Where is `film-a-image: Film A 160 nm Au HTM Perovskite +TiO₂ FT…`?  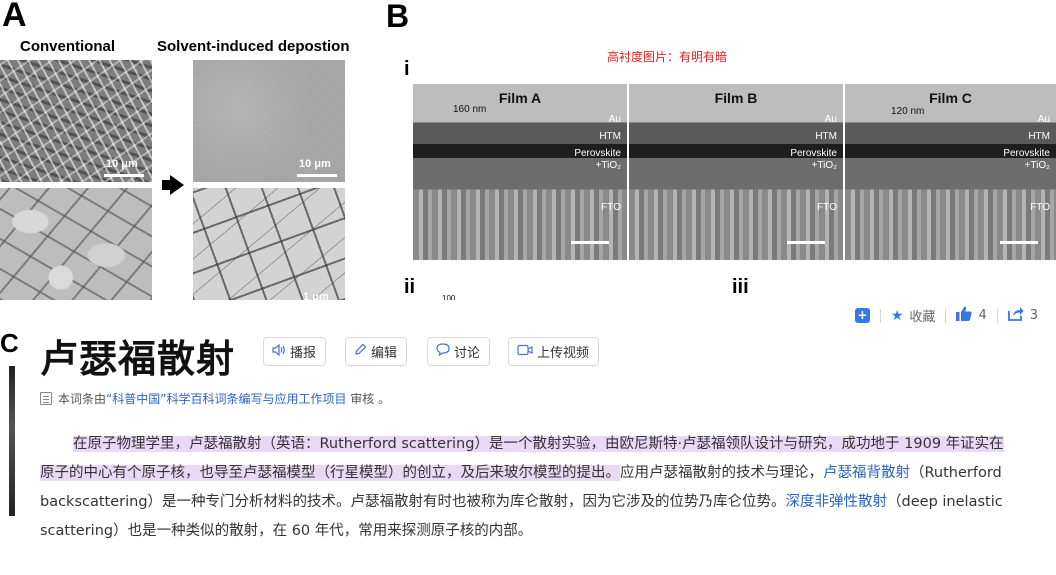
film-a-image: Film A 160 nm Au HTM Perovskite +TiO₂ FT… is located at coordinates (520, 172).